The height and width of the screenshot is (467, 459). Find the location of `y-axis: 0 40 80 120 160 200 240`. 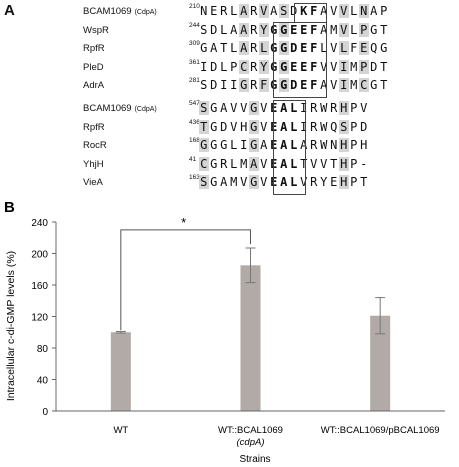

y-axis: 0 40 80 120 160 200 240 is located at coordinates (44, 318).